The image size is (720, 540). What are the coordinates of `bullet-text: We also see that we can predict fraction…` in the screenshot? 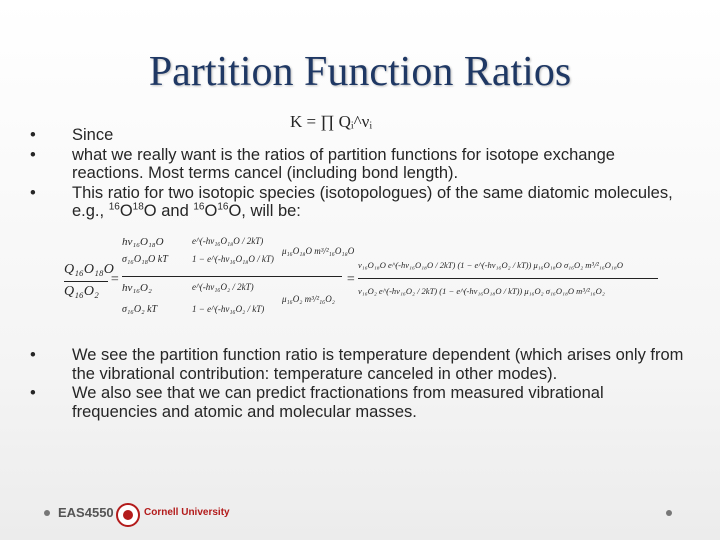 It's located at (338, 402).